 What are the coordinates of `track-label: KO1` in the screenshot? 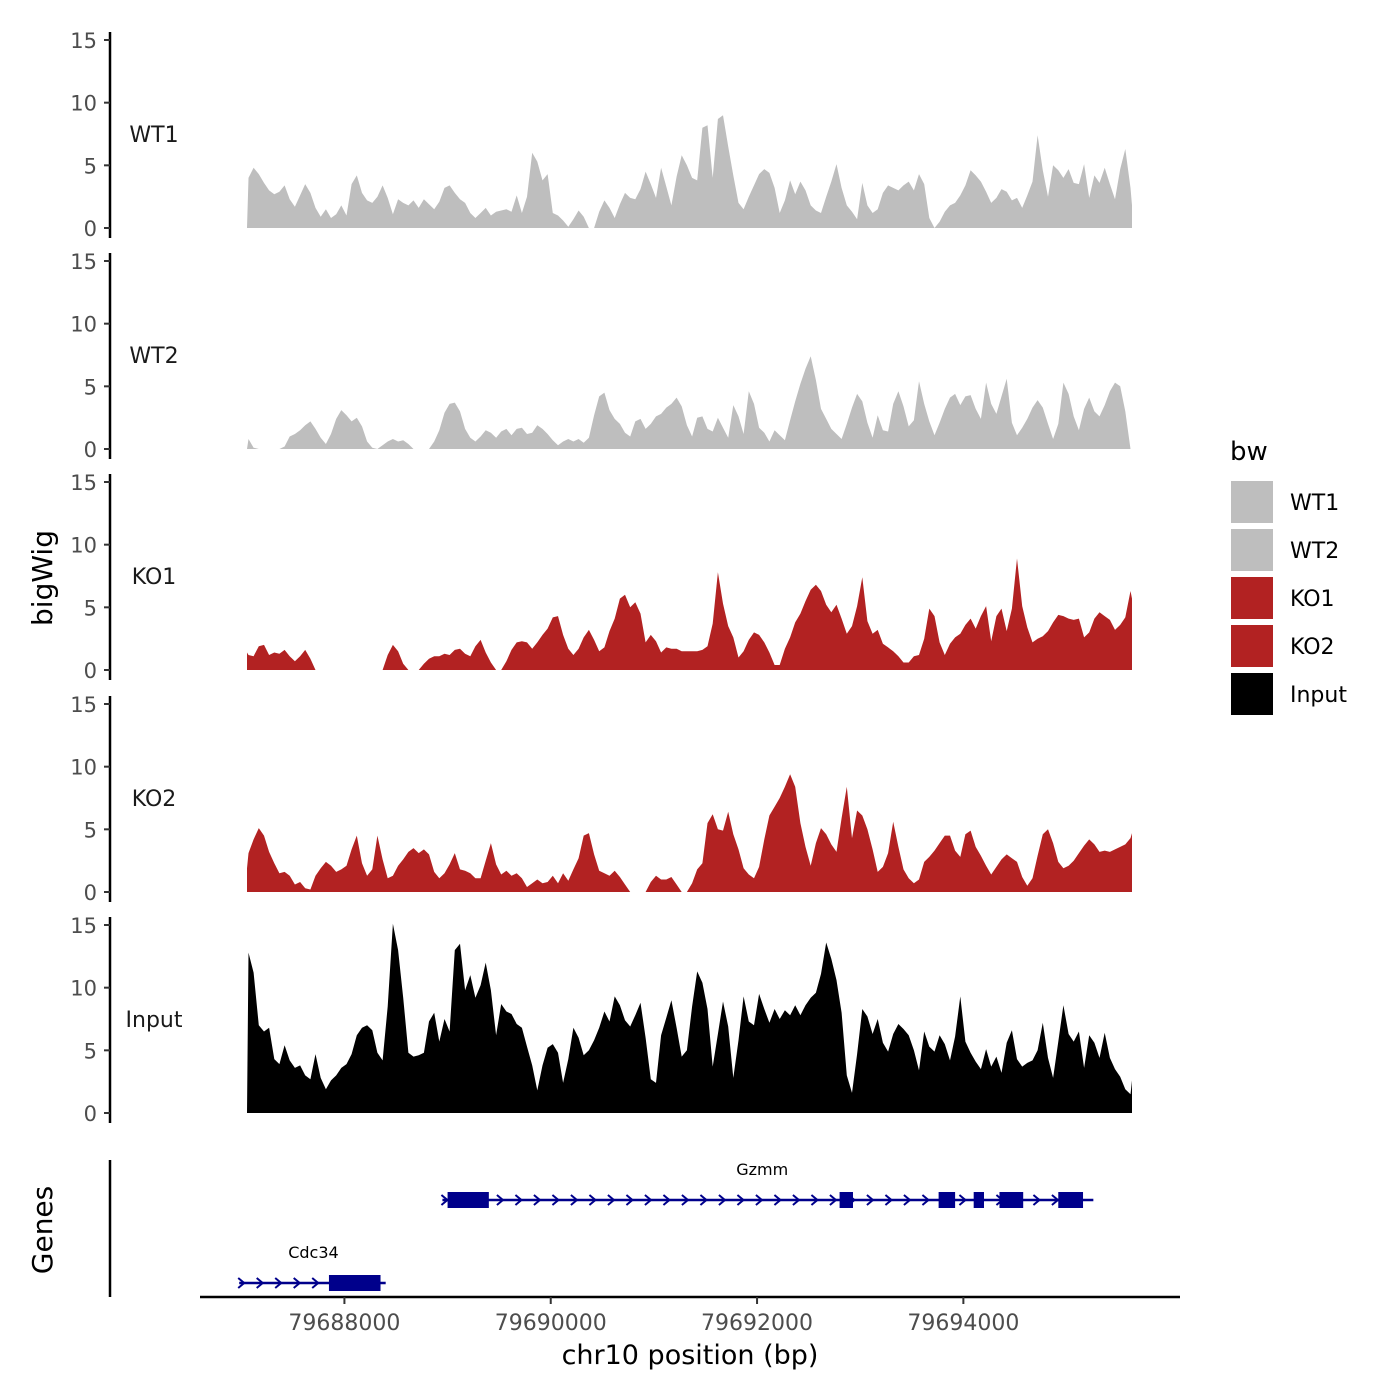 It's located at (154, 577).